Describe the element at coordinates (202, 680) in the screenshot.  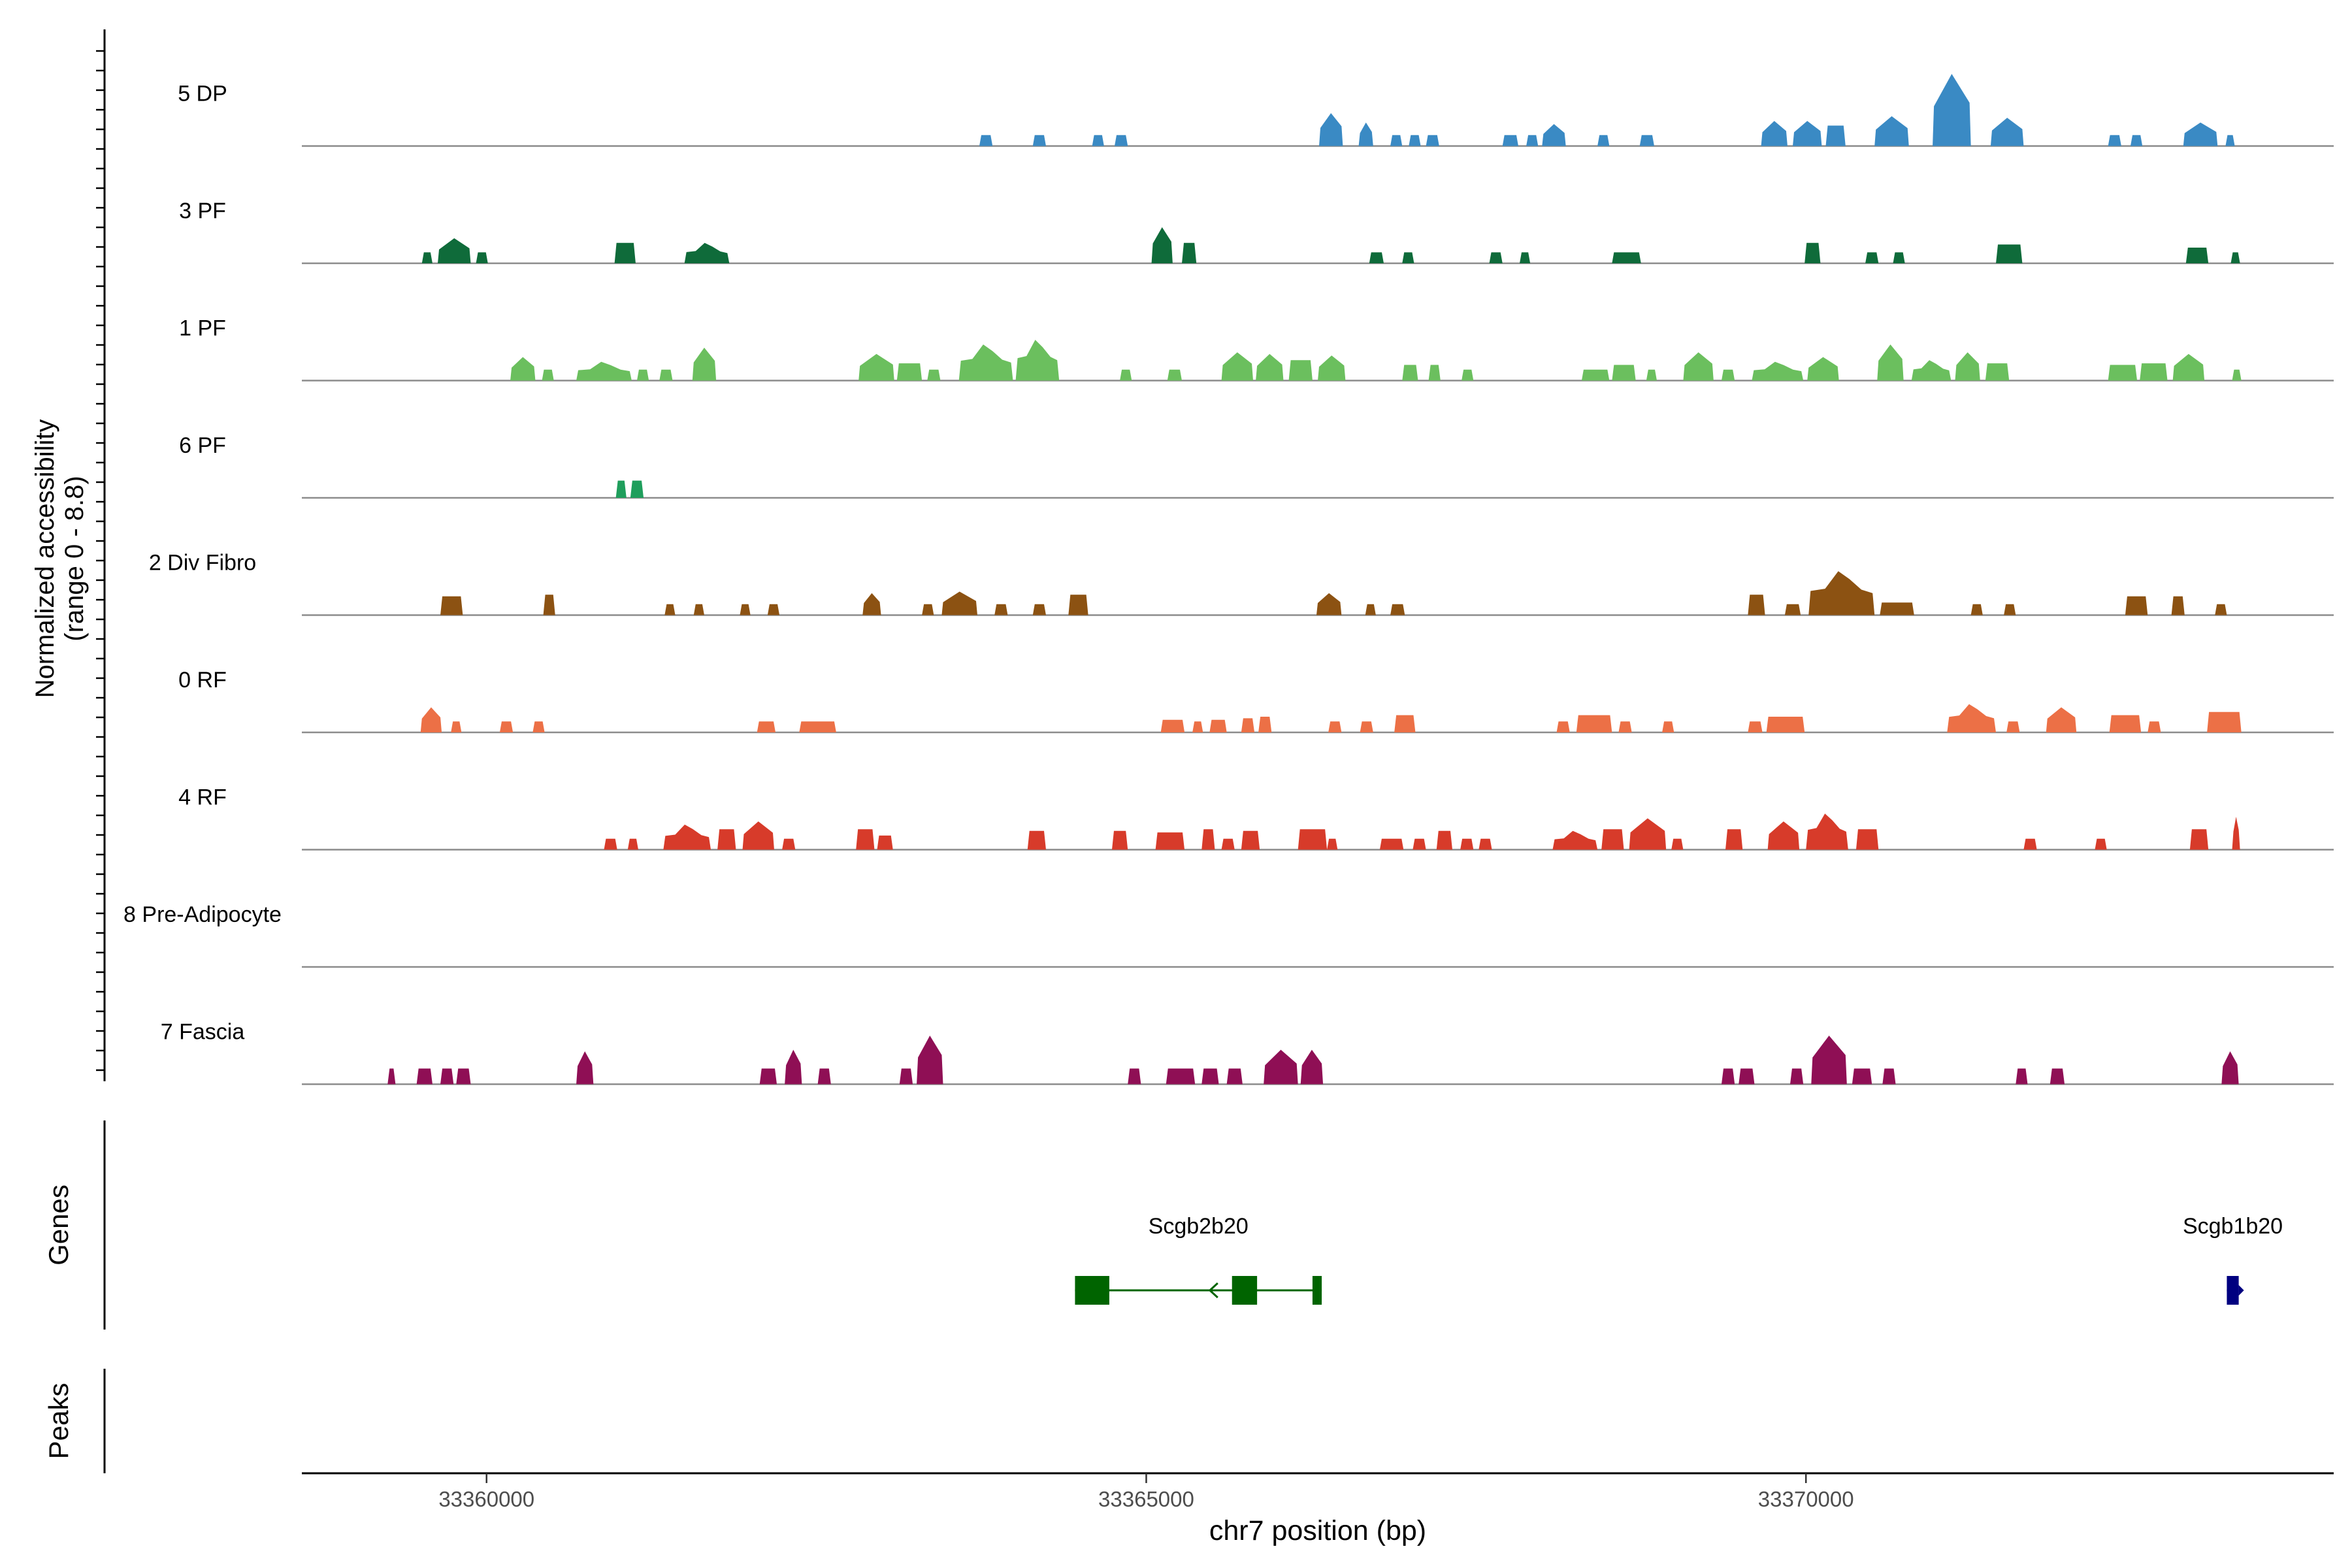
I see `track-label: 0 RF` at that location.